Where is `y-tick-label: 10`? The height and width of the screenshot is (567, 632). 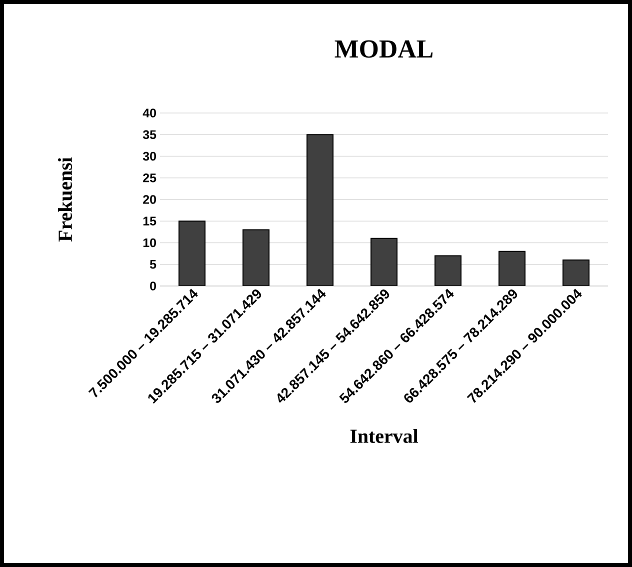
y-tick-label: 10 is located at coordinates (149, 243).